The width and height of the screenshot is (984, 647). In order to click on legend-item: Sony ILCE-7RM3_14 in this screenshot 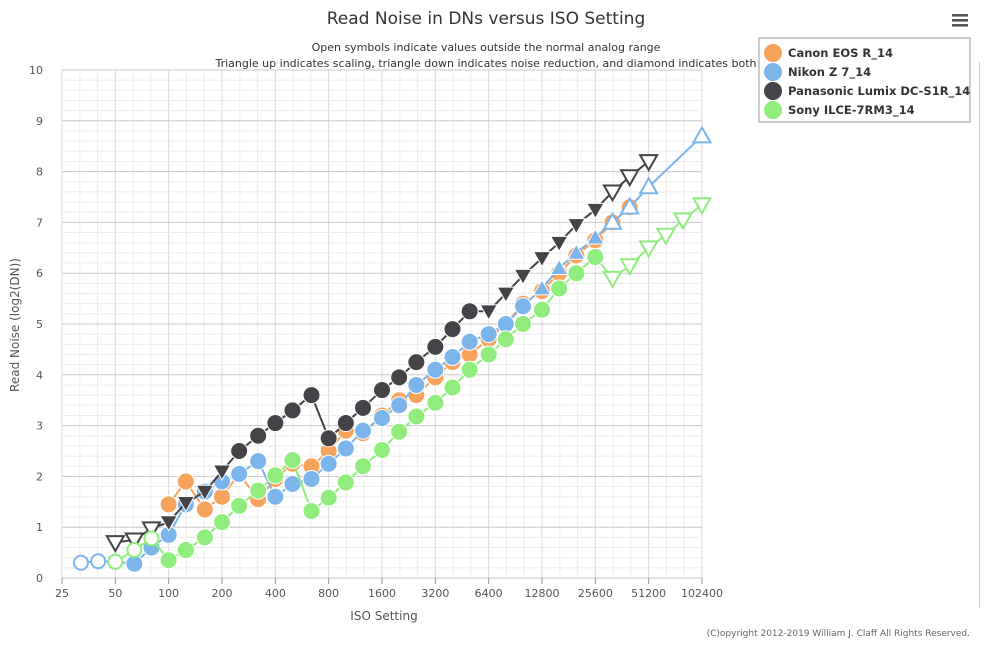, I will do `click(839, 110)`.